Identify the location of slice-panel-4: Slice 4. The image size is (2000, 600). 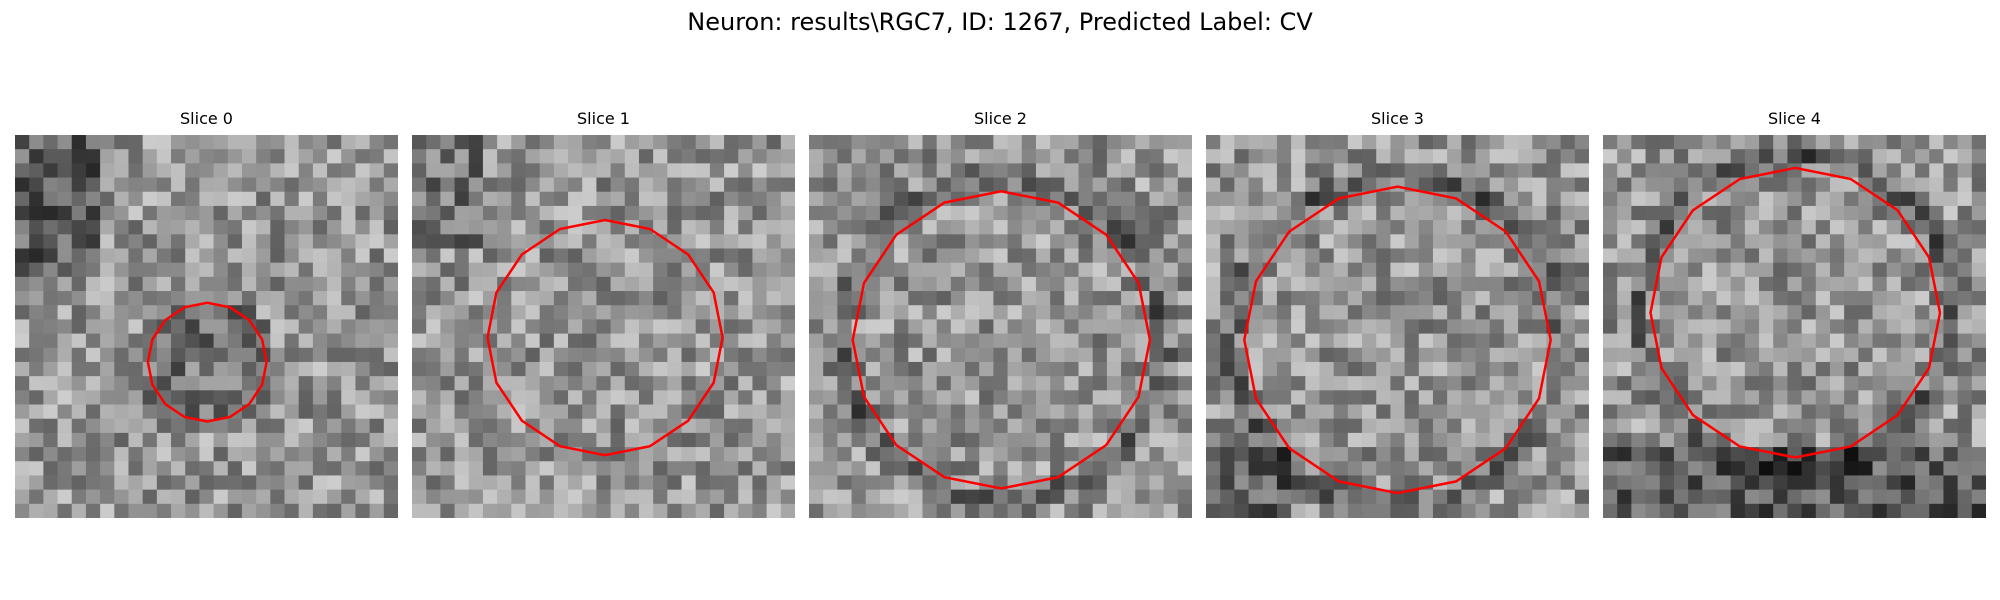
(1794, 313).